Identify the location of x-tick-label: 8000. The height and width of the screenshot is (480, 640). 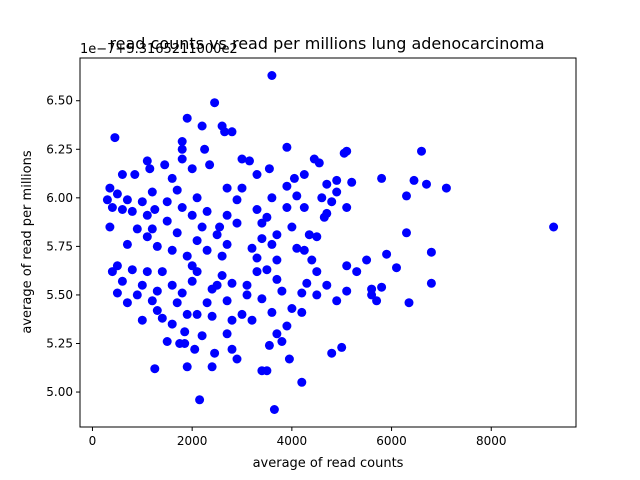
(491, 441).